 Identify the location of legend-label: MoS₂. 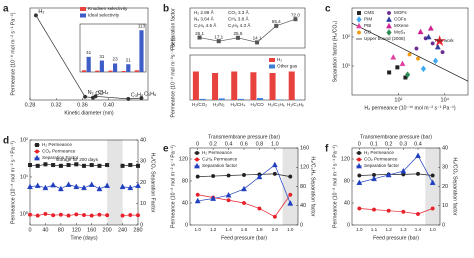
(399, 32).